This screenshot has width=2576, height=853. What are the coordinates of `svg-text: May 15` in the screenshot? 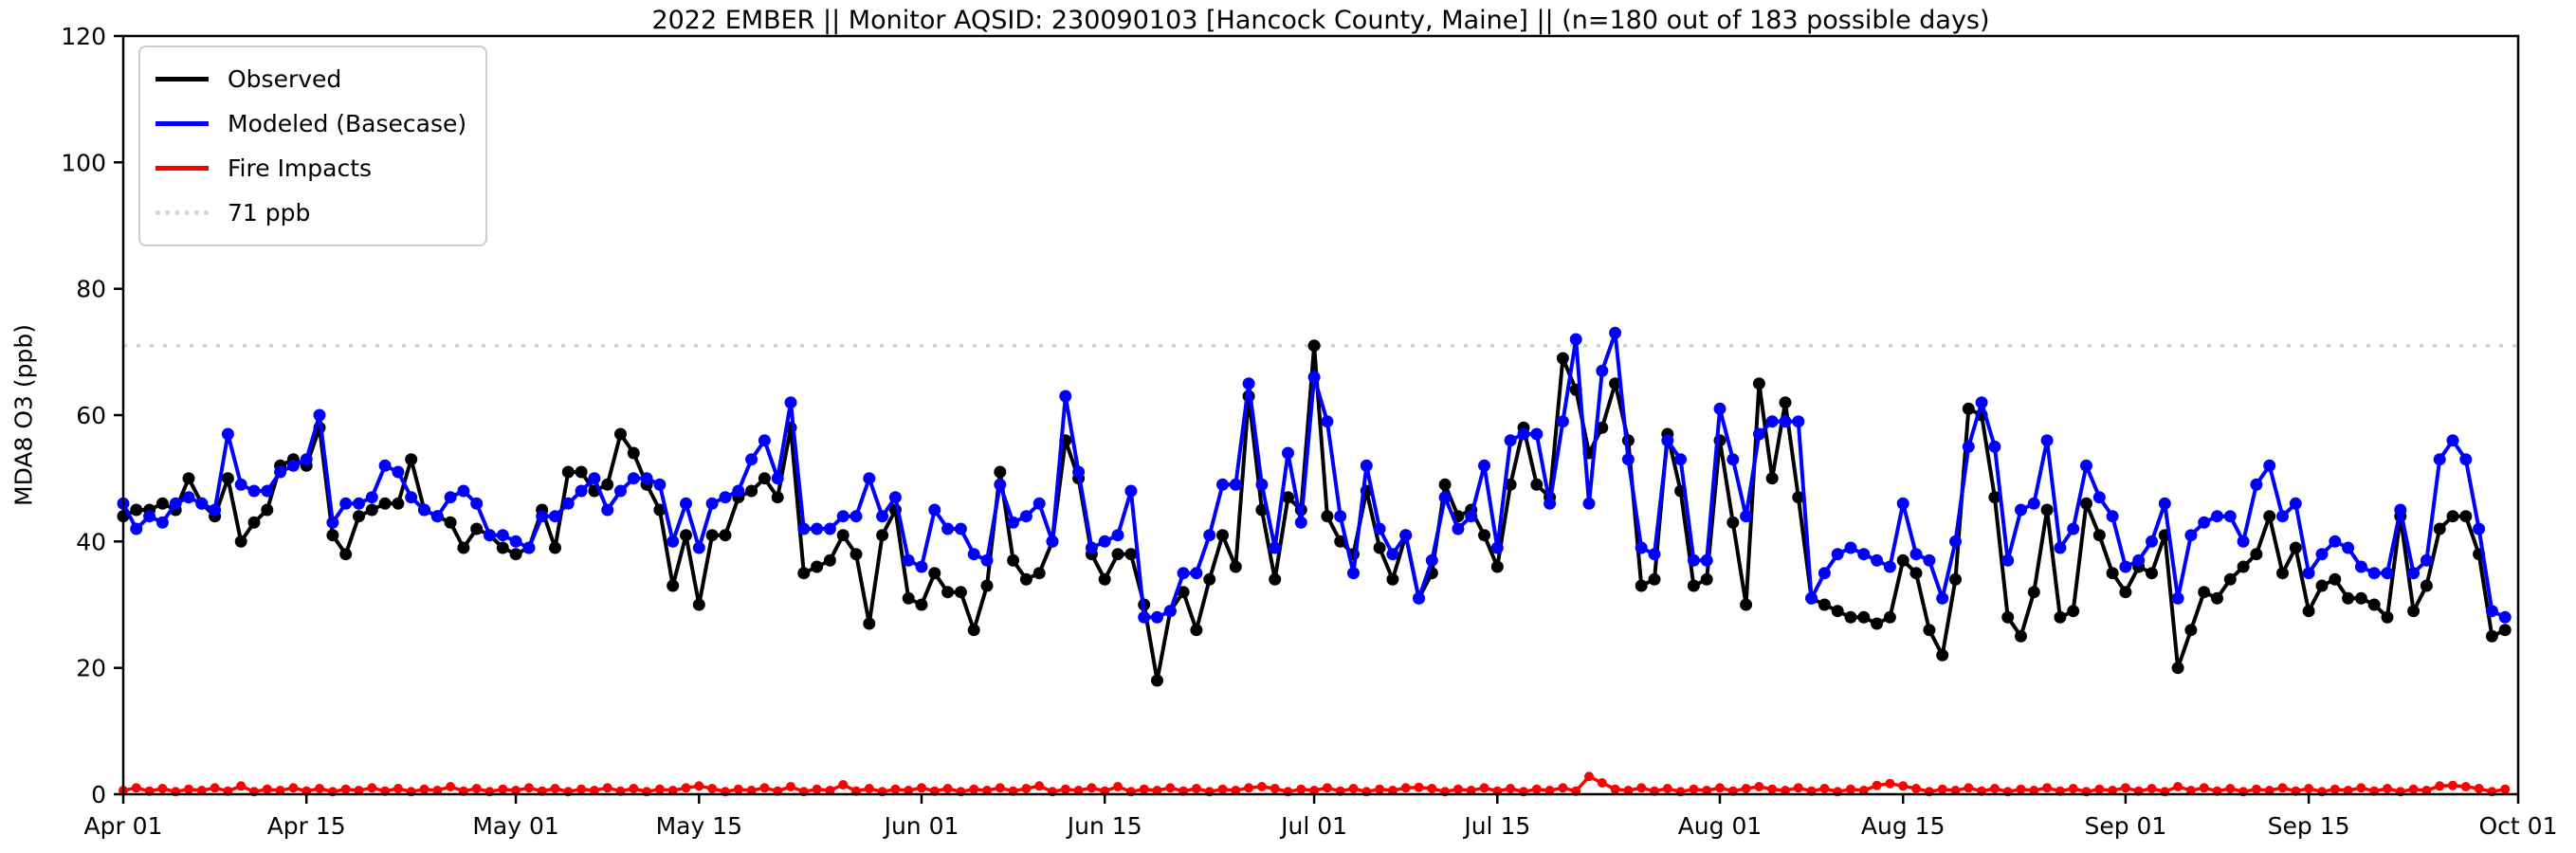 It's located at (699, 826).